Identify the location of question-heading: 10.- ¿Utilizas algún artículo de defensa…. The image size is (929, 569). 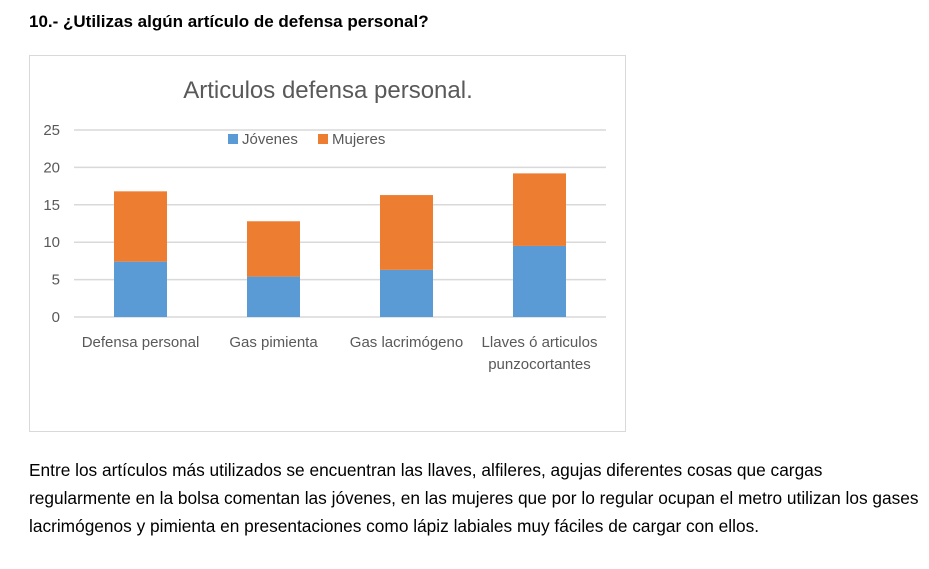
(229, 21).